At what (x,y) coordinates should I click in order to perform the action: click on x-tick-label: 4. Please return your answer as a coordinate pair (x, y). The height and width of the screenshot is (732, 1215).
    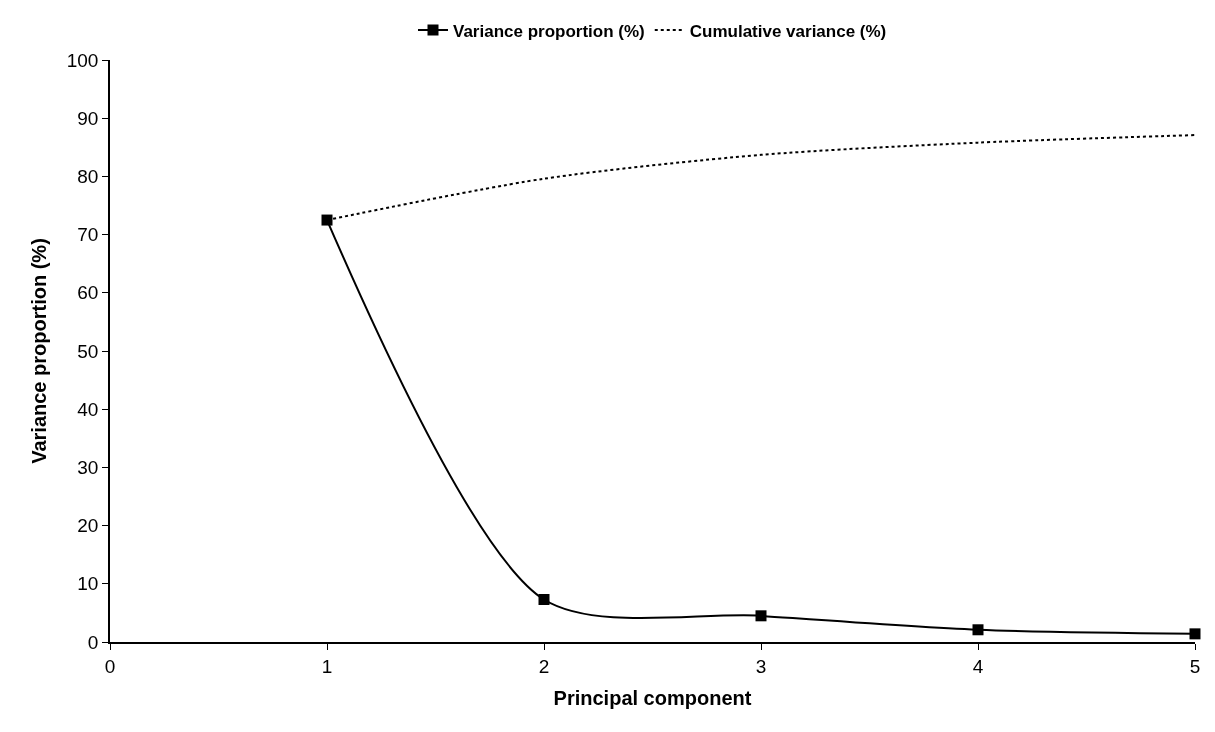
    Looking at the image, I should click on (978, 666).